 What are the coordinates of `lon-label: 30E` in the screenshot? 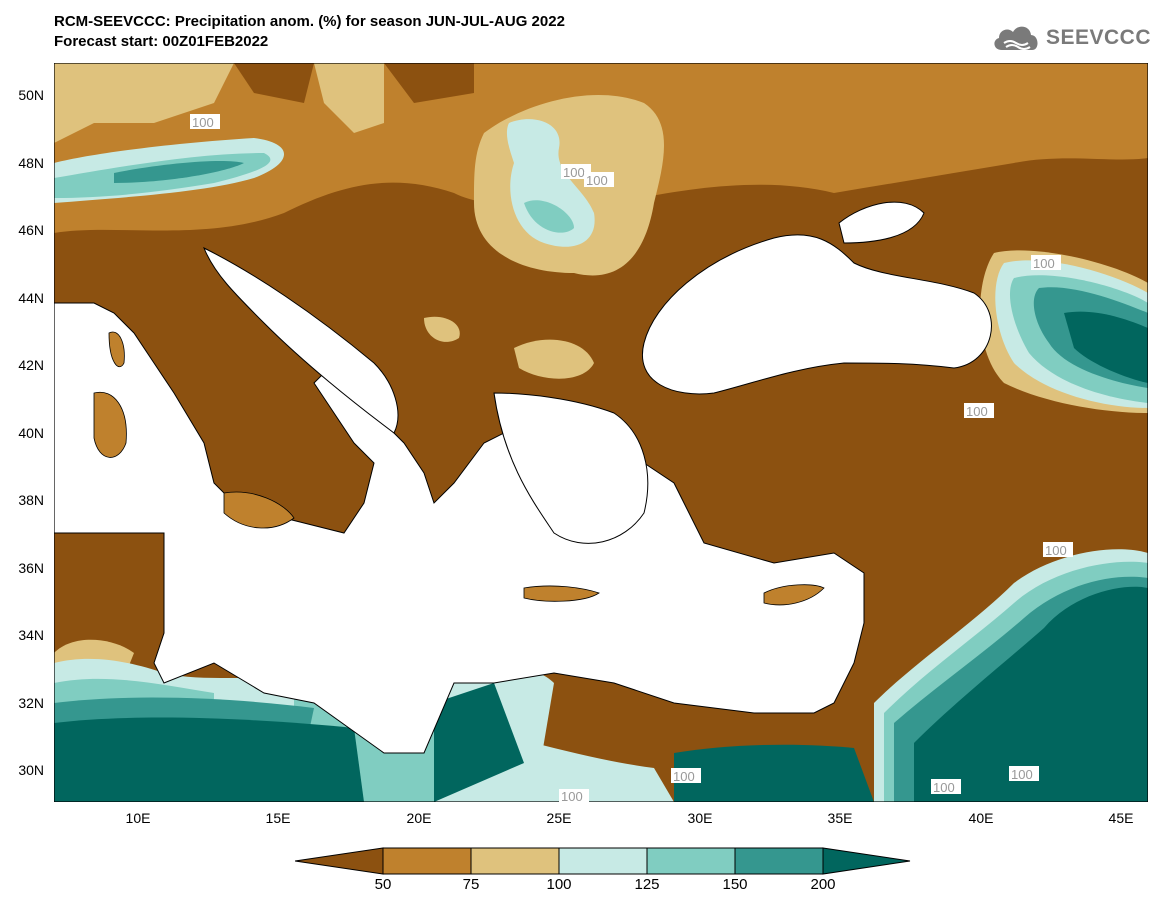 It's located at (700, 818).